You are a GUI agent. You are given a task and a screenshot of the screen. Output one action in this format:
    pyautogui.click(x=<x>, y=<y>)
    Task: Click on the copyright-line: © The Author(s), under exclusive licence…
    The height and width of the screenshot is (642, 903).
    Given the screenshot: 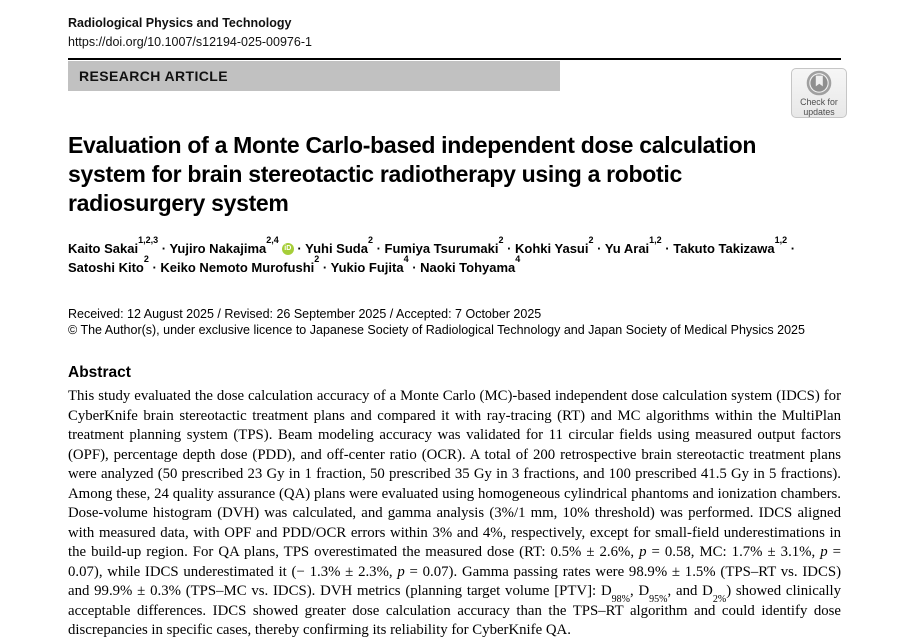 What is the action you would take?
    pyautogui.click(x=436, y=330)
    